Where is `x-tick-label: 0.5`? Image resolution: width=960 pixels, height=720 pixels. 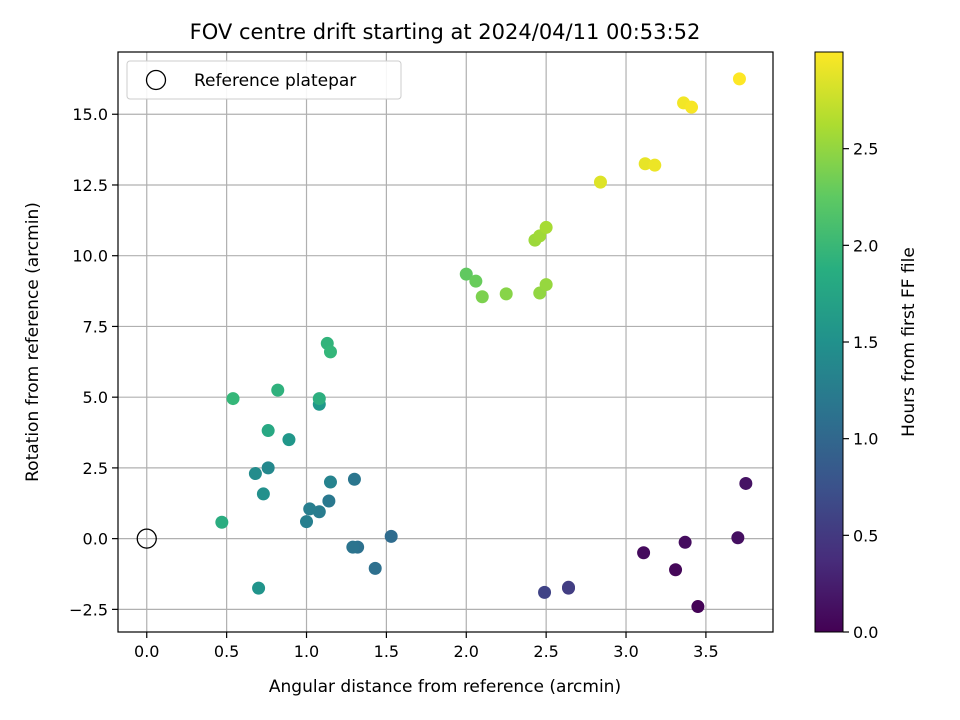 x-tick-label: 0.5 is located at coordinates (226, 651).